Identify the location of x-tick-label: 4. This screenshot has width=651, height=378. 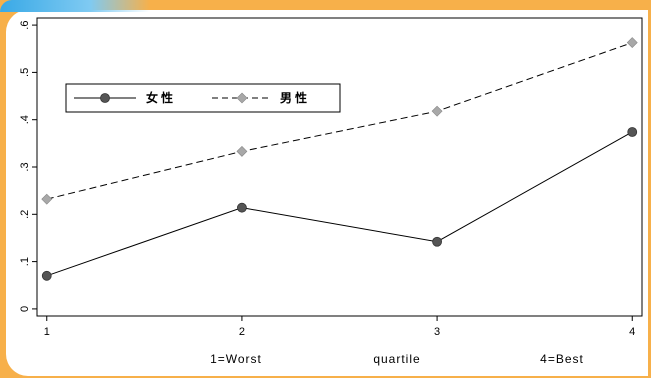
(632, 332).